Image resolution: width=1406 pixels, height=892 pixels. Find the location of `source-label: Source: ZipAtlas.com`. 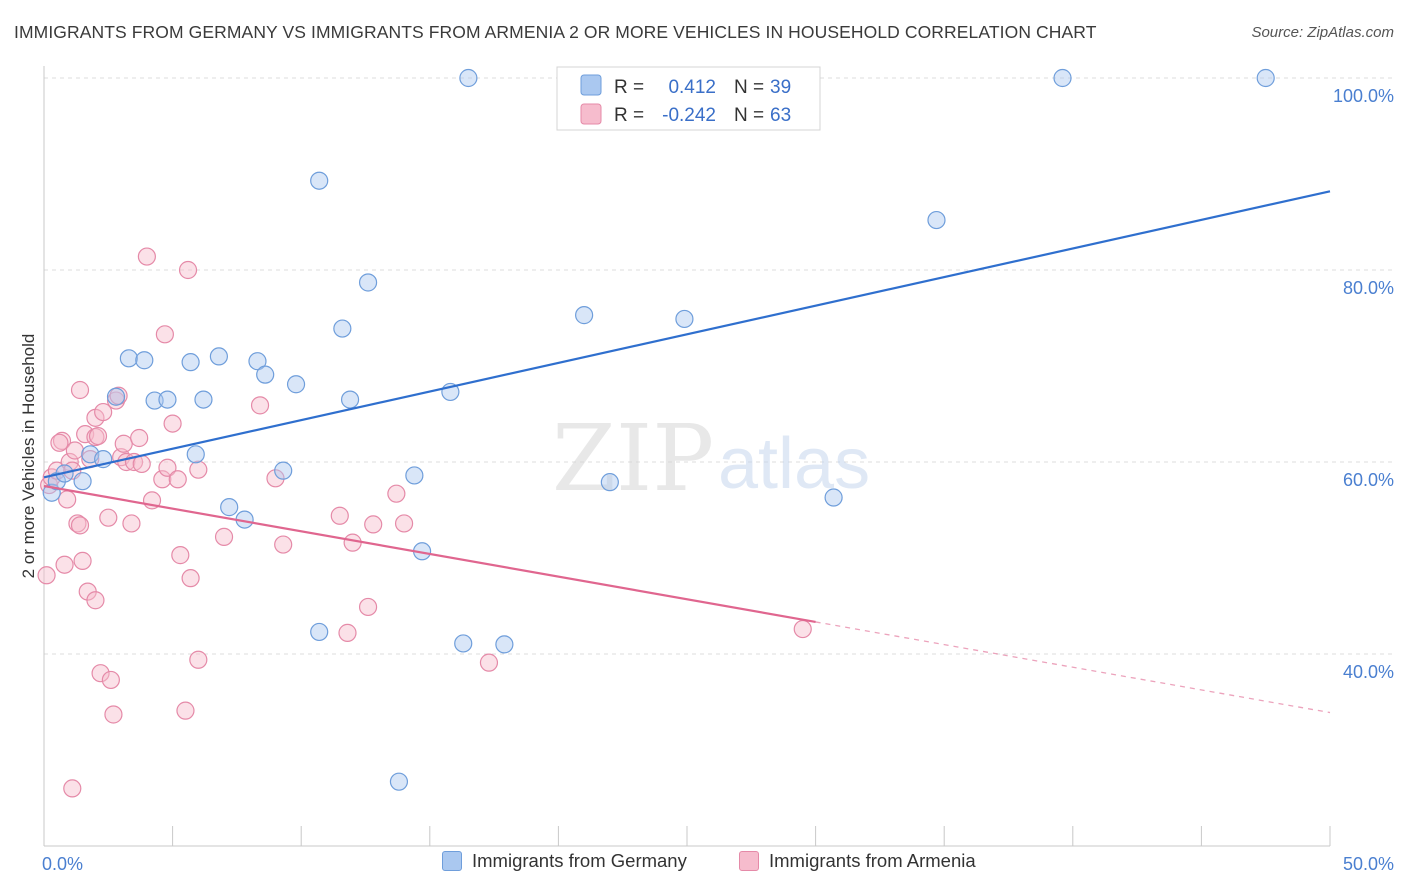

source-label: Source: ZipAtlas.com is located at coordinates (1322, 32).